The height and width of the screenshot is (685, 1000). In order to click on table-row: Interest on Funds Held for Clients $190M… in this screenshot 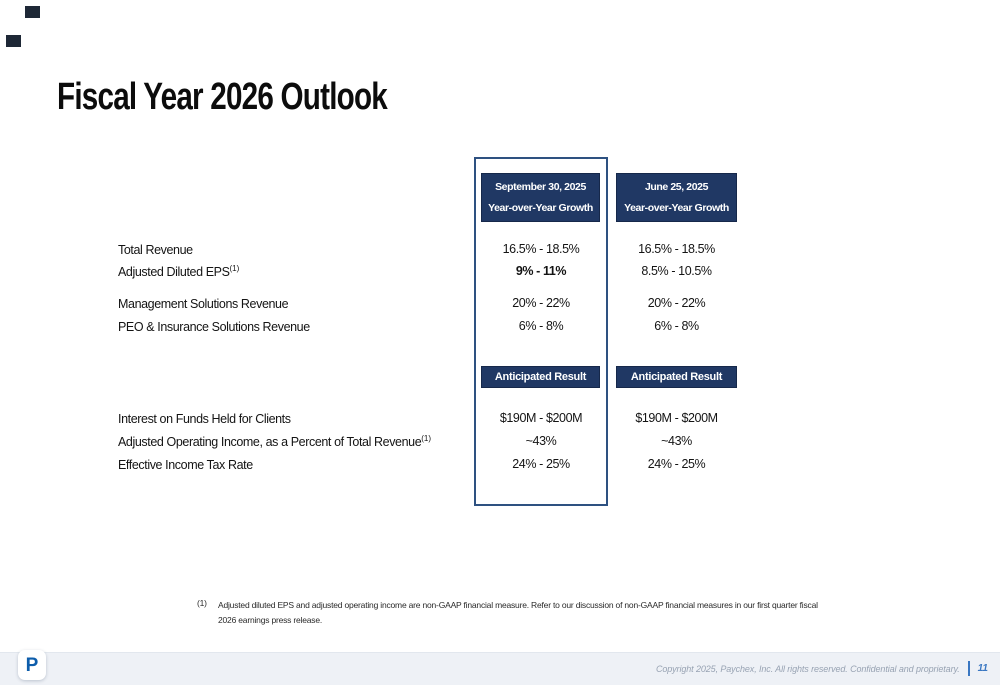, I will do `click(500, 419)`.